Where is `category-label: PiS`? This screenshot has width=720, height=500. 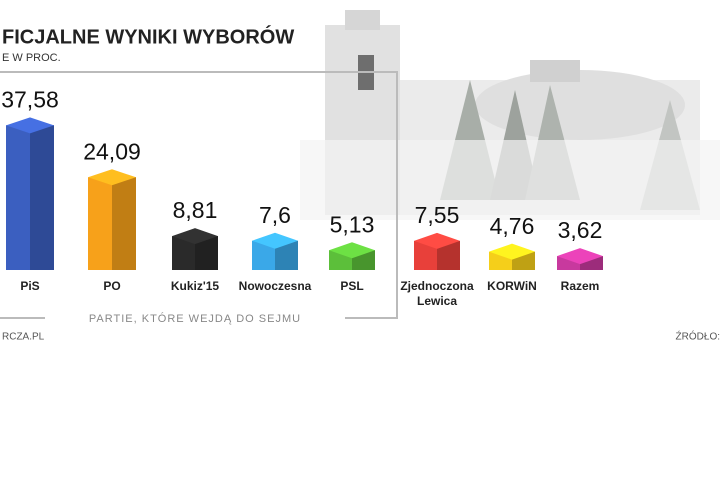 category-label: PiS is located at coordinates (29, 286).